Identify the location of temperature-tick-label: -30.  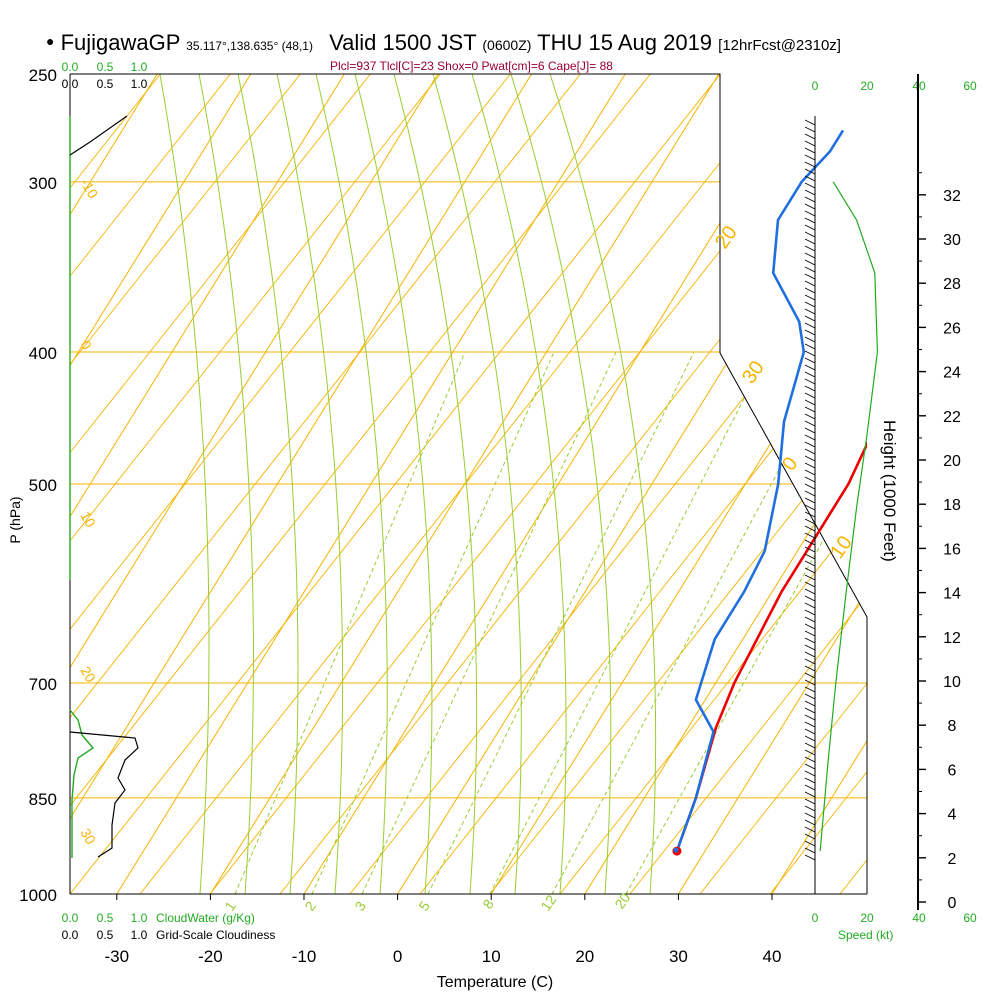
(117, 956).